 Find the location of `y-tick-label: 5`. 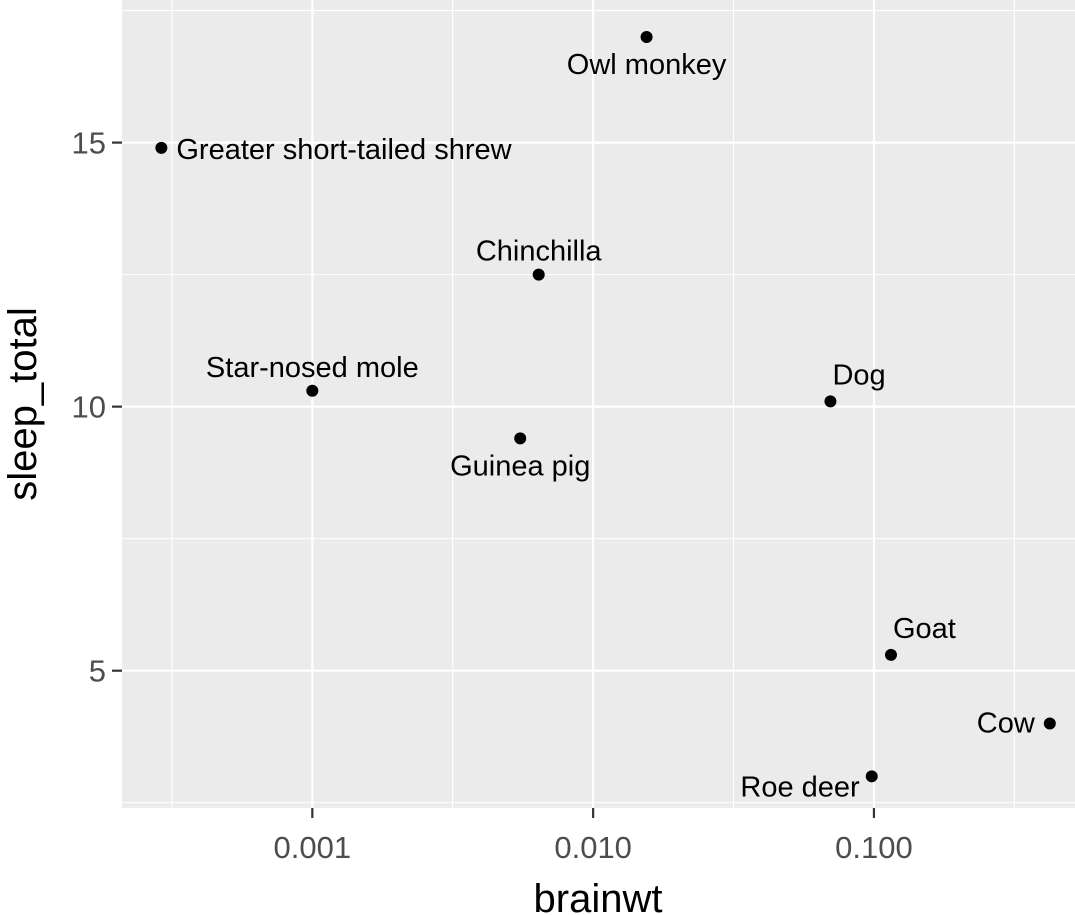

y-tick-label: 5 is located at coordinates (97, 671).